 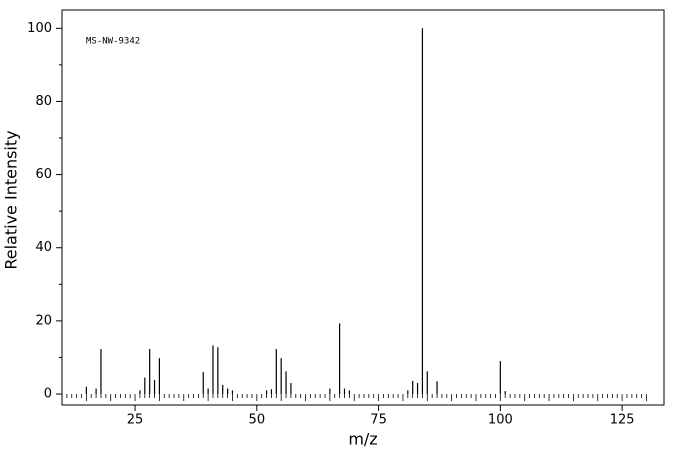 I want to click on x-tick-label: 50, so click(x=257, y=420).